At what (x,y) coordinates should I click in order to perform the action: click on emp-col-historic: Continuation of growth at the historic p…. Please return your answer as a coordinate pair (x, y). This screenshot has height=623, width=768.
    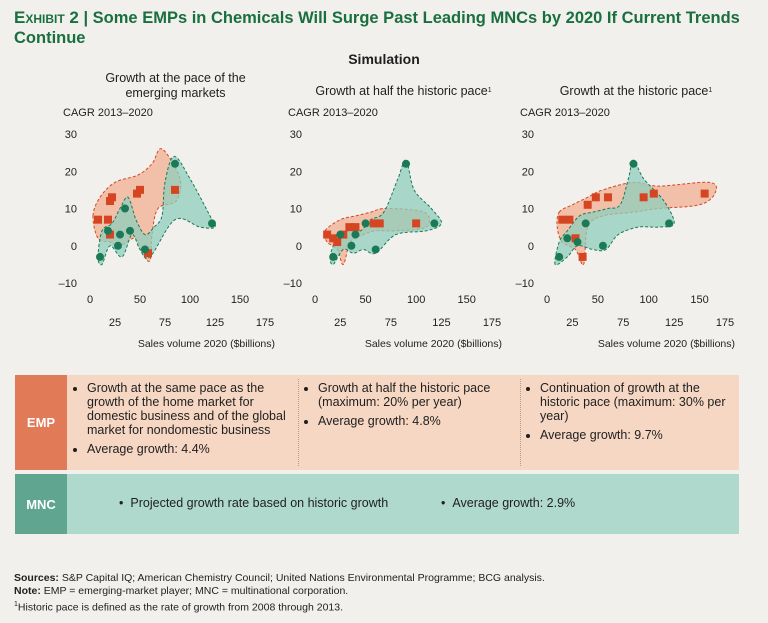
    Looking at the image, I should click on (628, 414).